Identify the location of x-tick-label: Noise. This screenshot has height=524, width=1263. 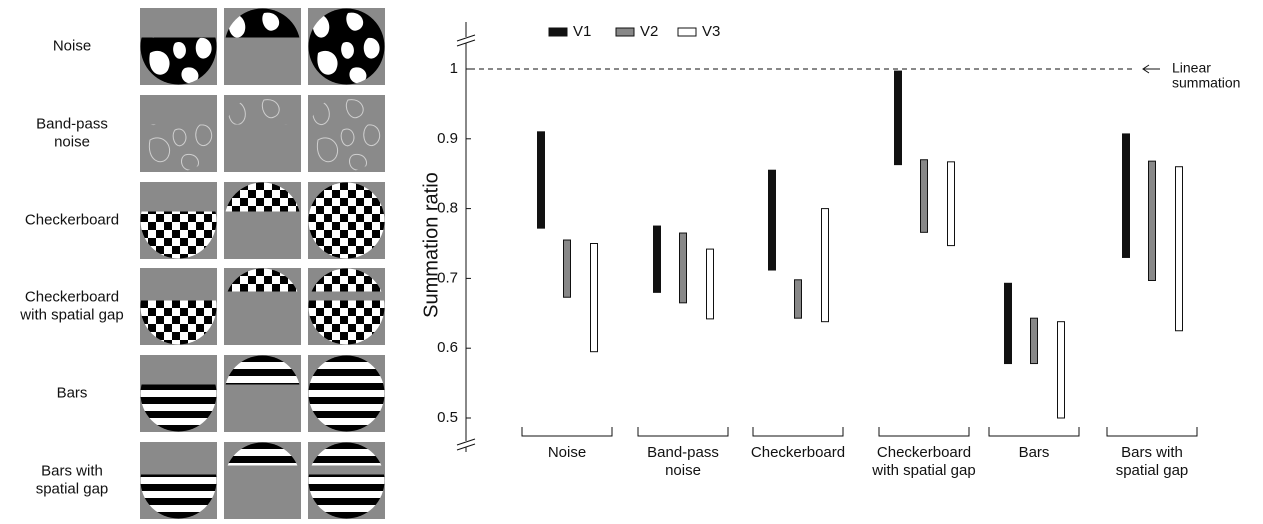
(567, 452).